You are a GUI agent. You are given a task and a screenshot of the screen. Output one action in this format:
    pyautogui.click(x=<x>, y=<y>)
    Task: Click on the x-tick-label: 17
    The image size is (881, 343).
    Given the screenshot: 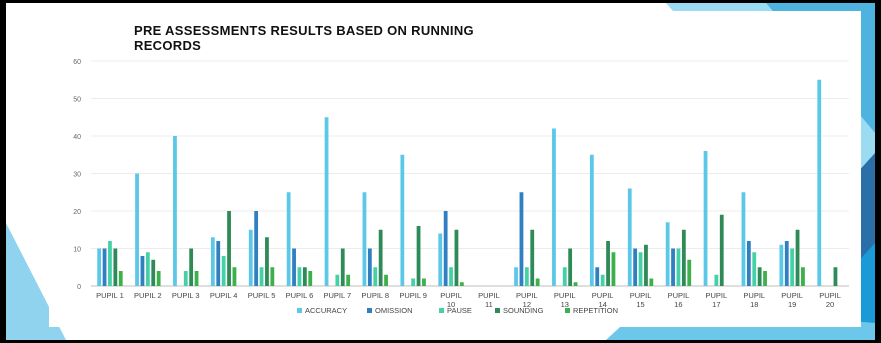 What is the action you would take?
    pyautogui.click(x=716, y=304)
    